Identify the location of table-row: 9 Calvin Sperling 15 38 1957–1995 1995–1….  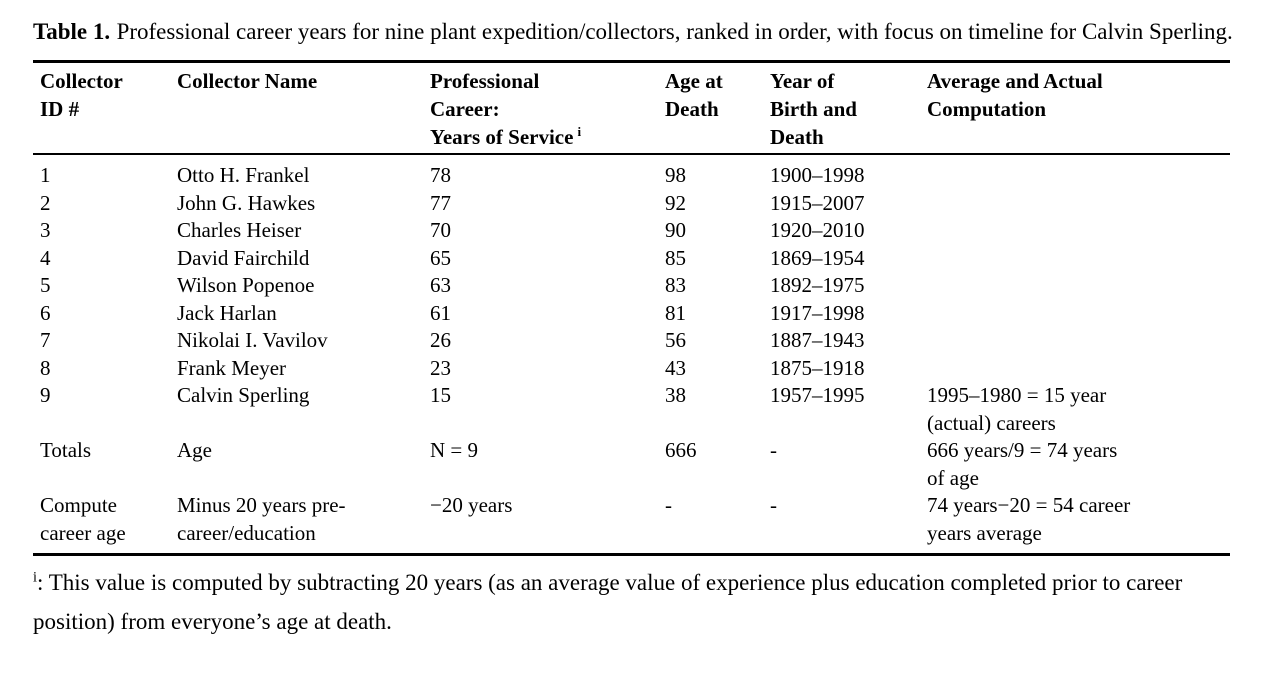
(631, 409).